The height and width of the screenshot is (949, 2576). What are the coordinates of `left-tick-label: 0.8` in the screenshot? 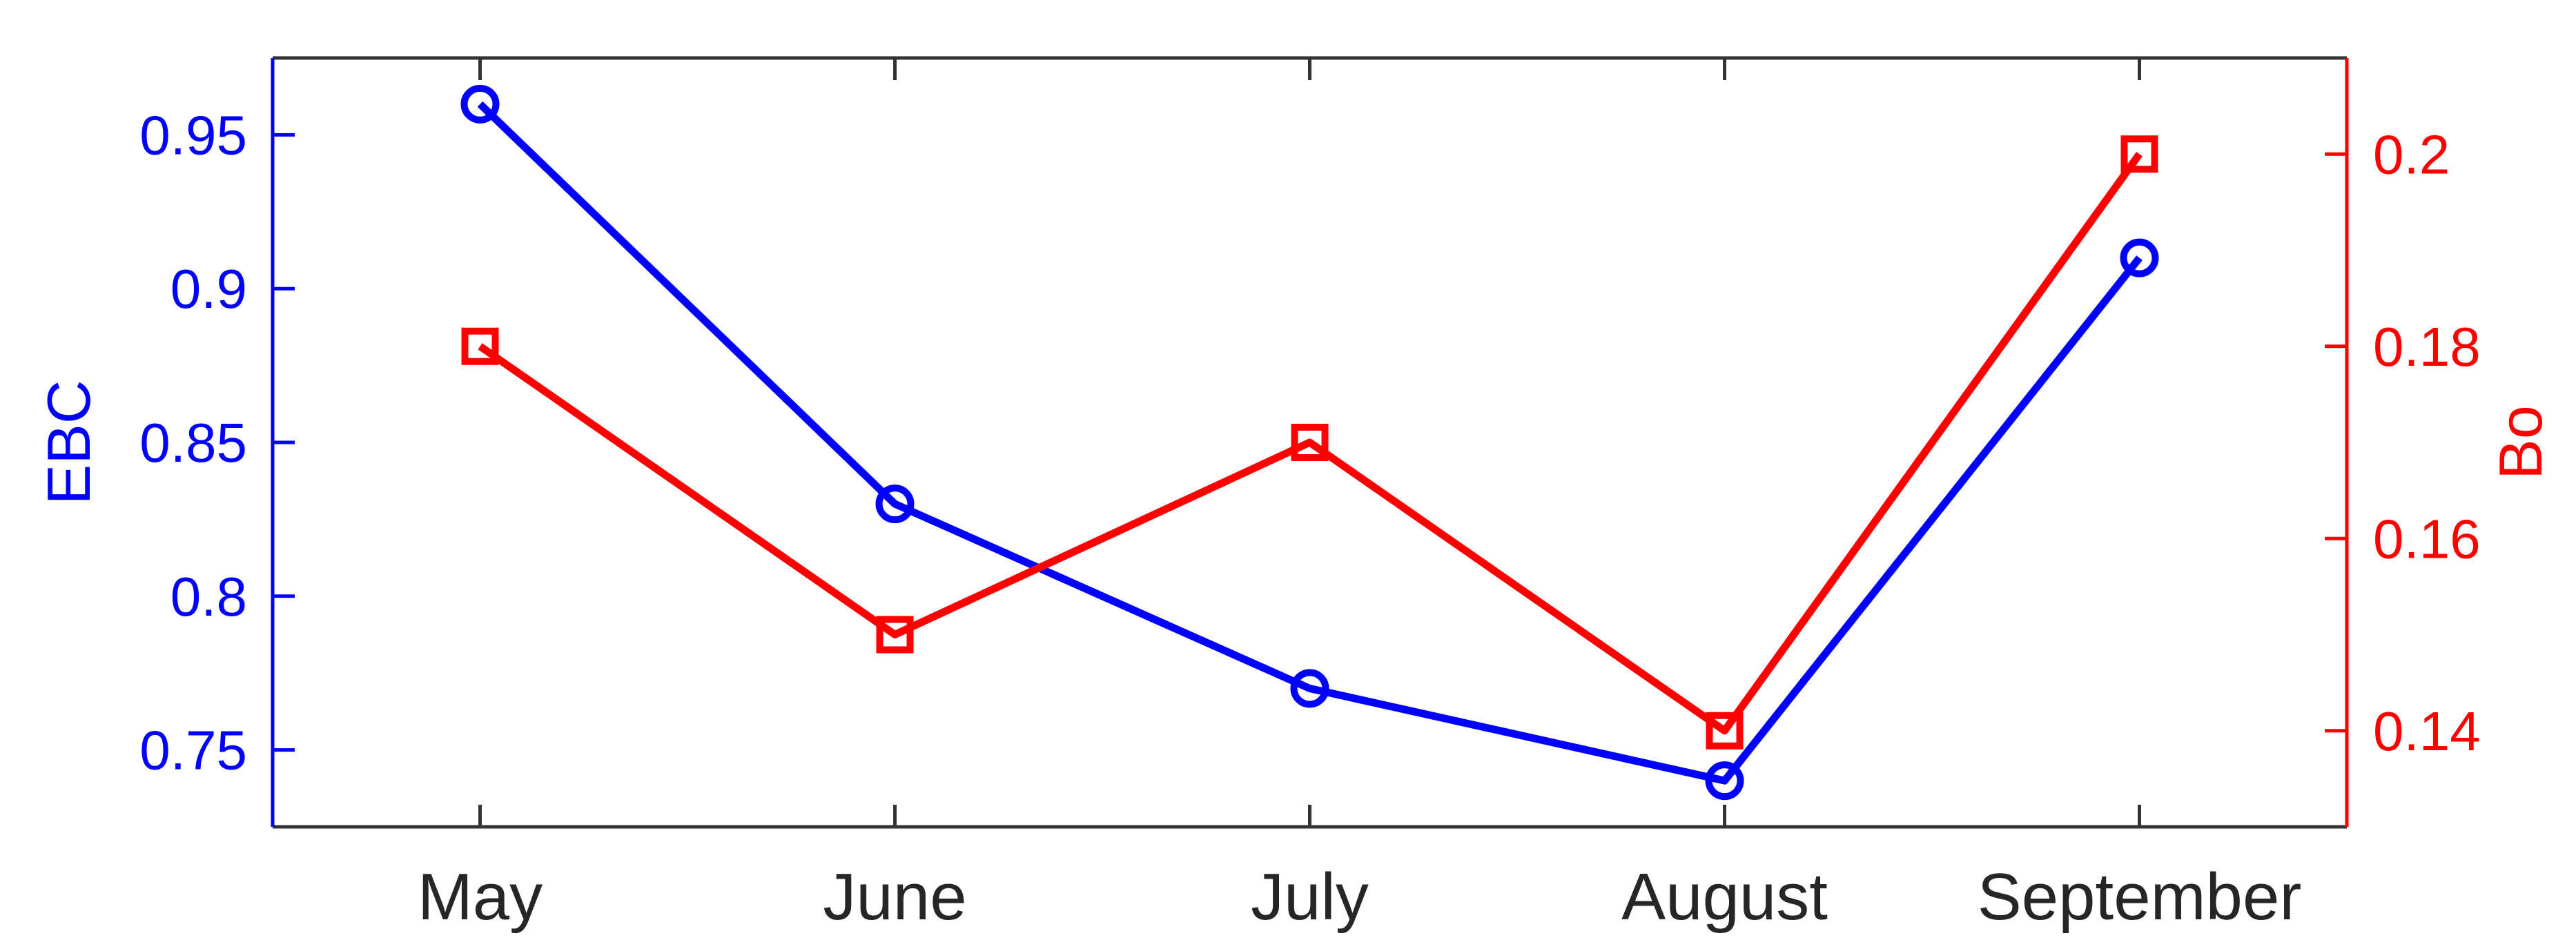 It's located at (208, 596).